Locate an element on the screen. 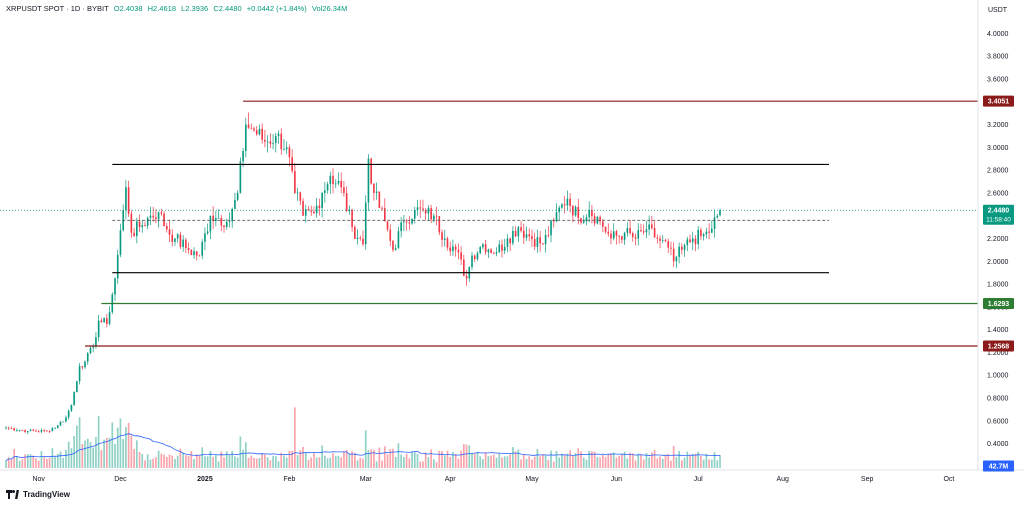  last-price-label: 2.4480 is located at coordinates (999, 211).